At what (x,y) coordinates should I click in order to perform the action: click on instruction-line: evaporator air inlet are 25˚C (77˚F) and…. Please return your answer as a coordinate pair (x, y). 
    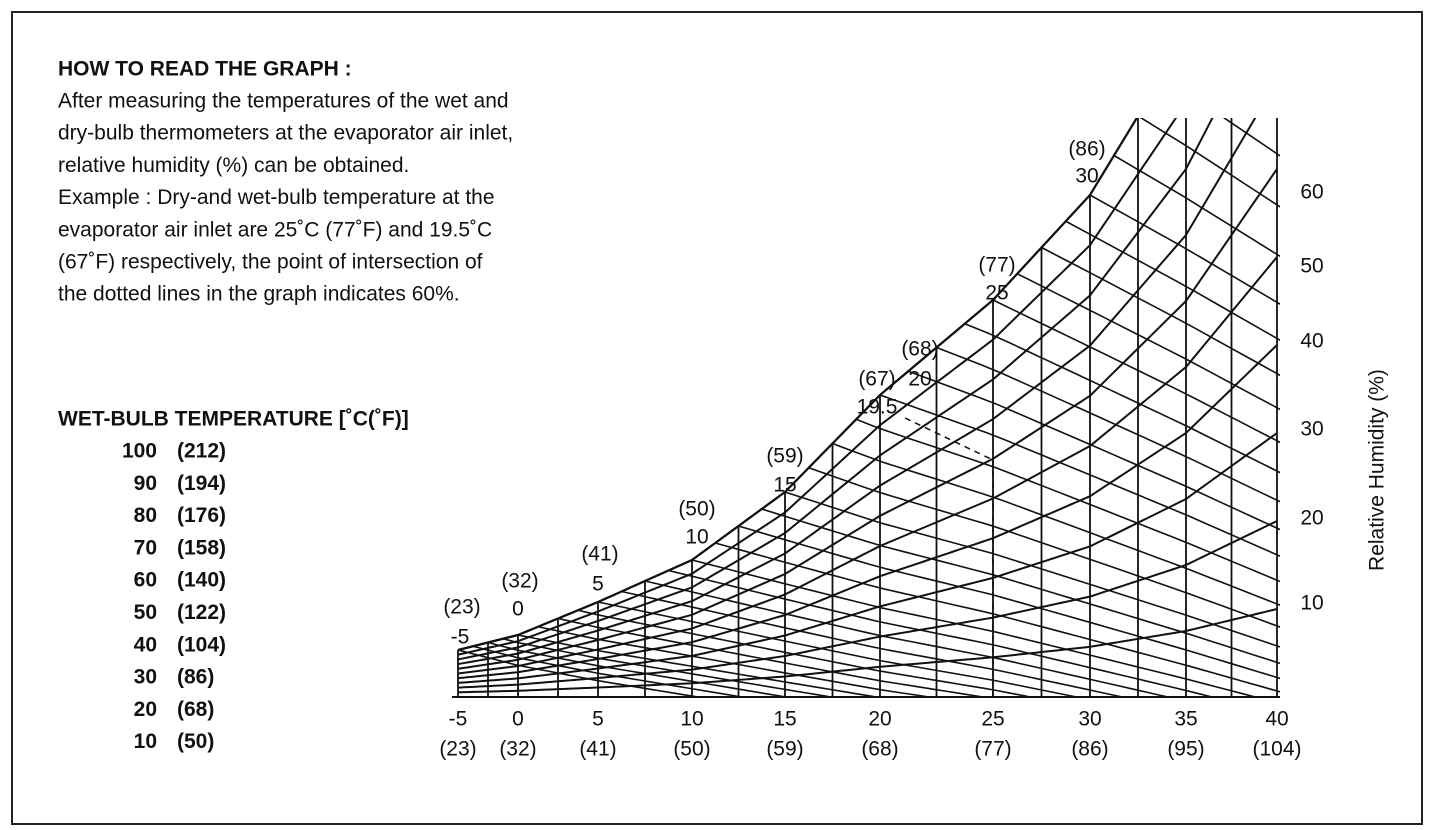
    Looking at the image, I should click on (275, 229).